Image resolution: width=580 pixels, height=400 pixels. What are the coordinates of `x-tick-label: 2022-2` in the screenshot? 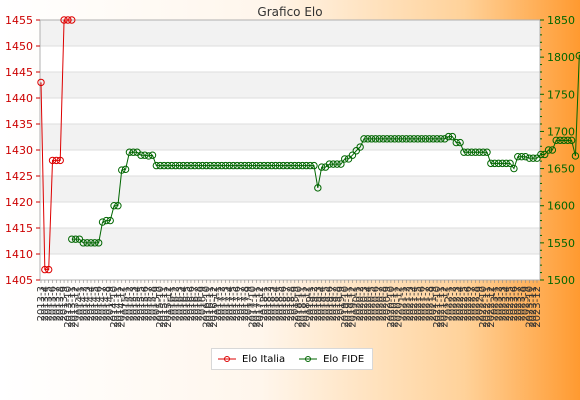 It's located at (452, 303).